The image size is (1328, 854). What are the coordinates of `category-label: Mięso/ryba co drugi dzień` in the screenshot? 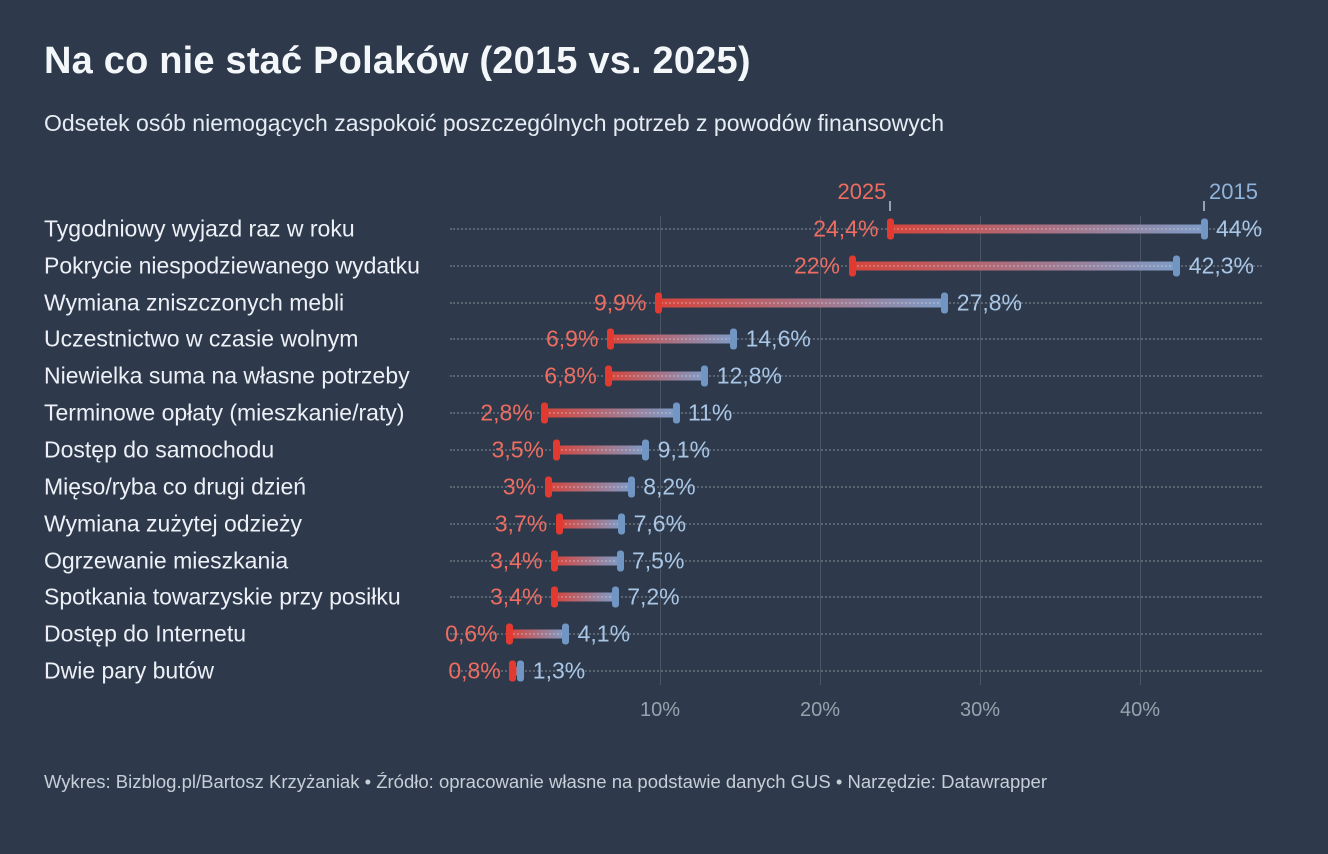 It's located at (175, 486).